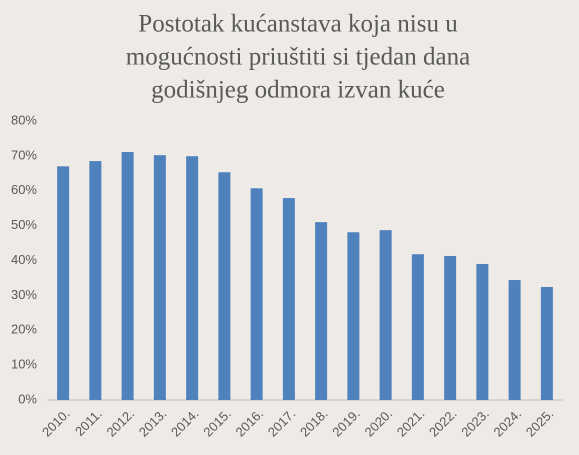  I want to click on y-tick-label: 10%, so click(24, 364).